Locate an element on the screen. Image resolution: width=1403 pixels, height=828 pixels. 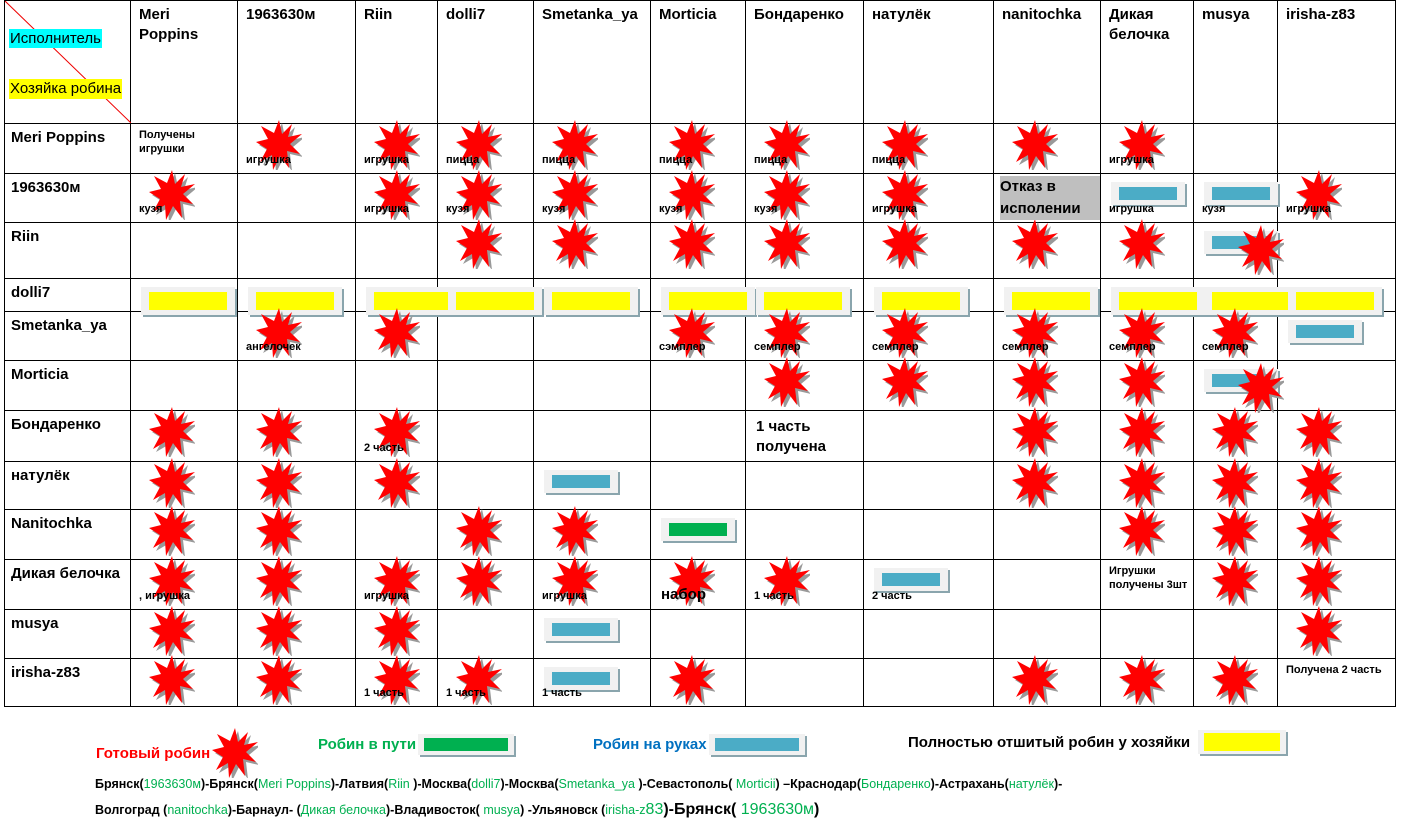
route-segment: )-Москва( is located at coordinates (529, 784).